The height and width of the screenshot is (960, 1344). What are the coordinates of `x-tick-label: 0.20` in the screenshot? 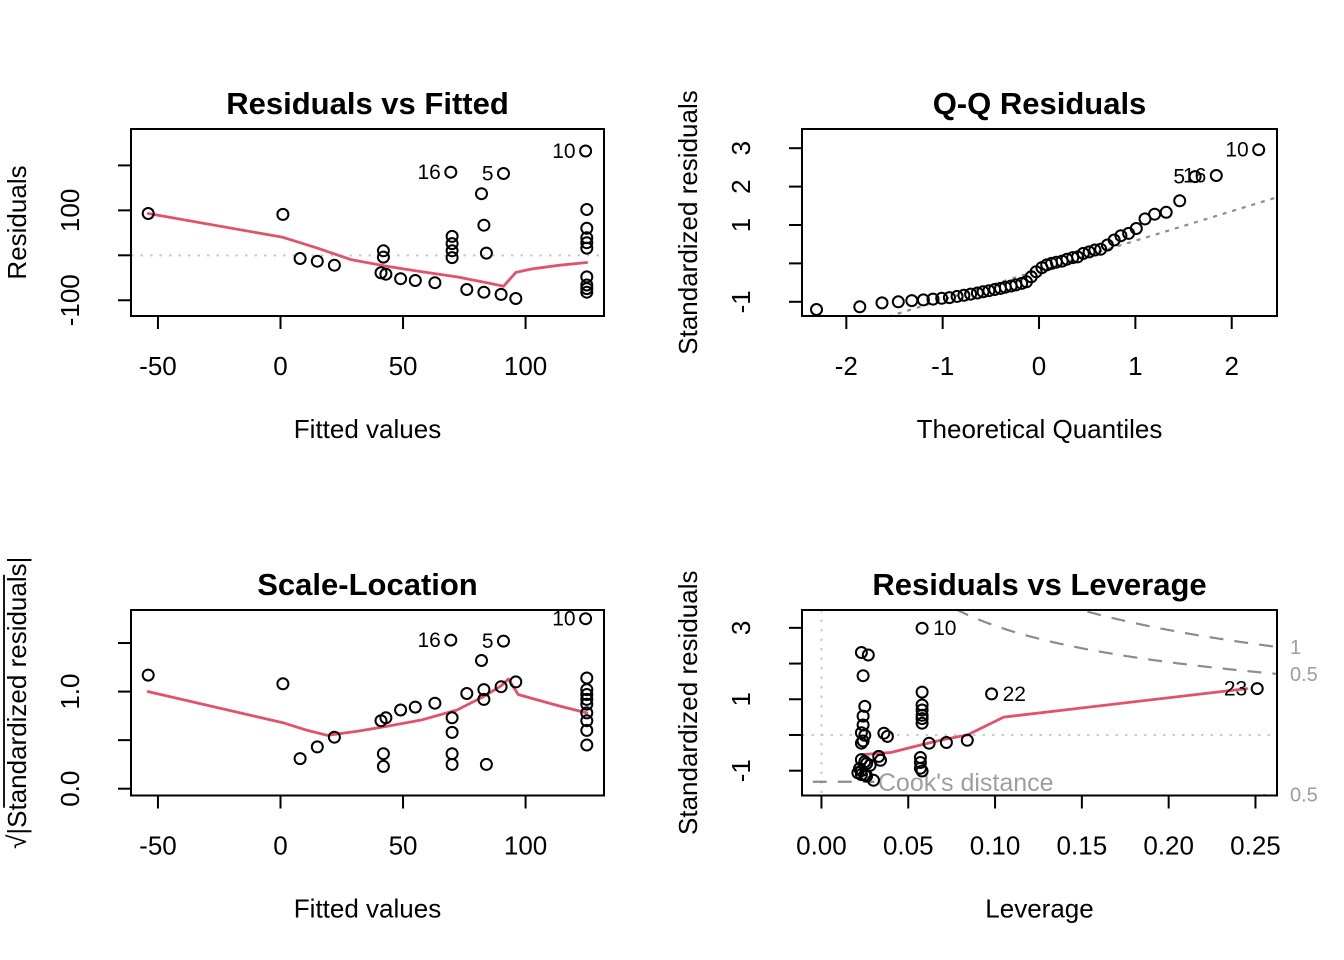 It's located at (1168, 846).